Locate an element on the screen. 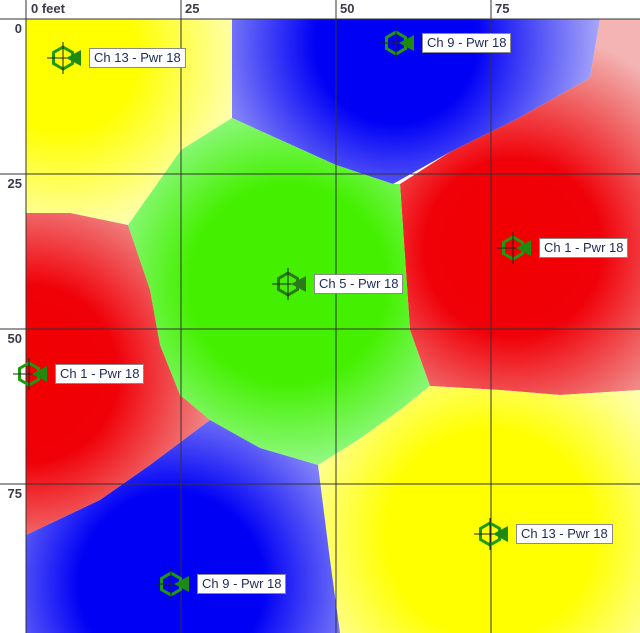 This screenshot has width=640, height=633. x-axis-label-25: 25 is located at coordinates (192, 8).